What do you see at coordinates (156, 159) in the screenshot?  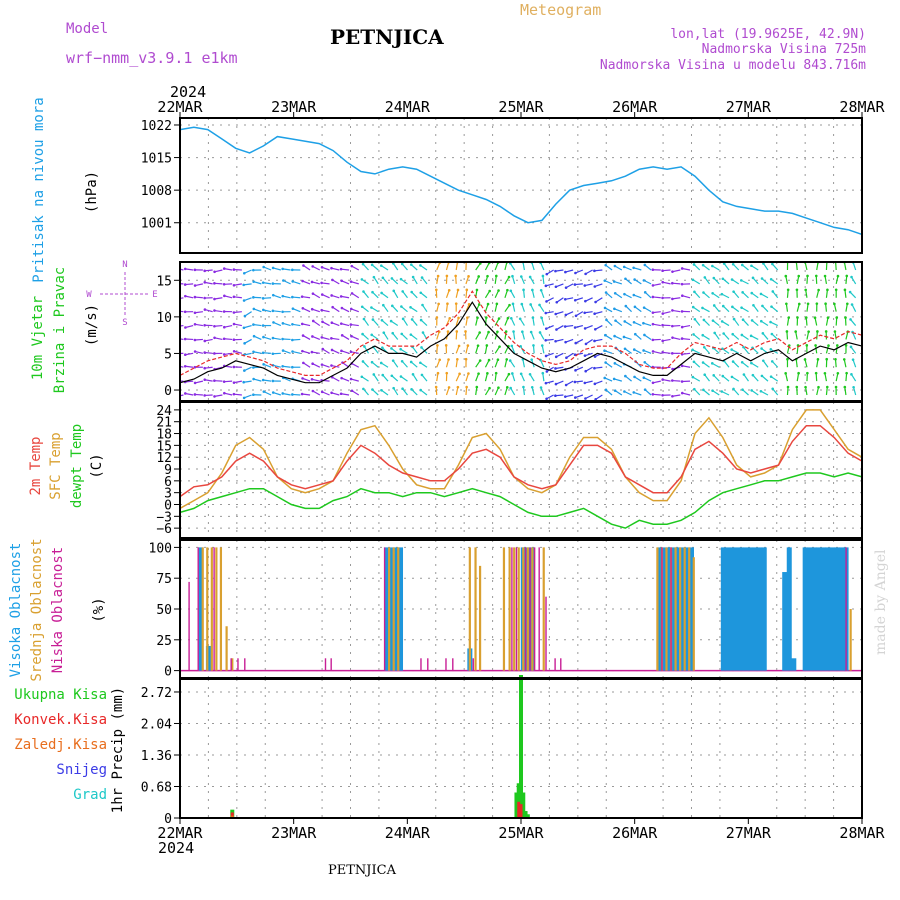 I see `y-tick-label: 1015` at bounding box center [156, 159].